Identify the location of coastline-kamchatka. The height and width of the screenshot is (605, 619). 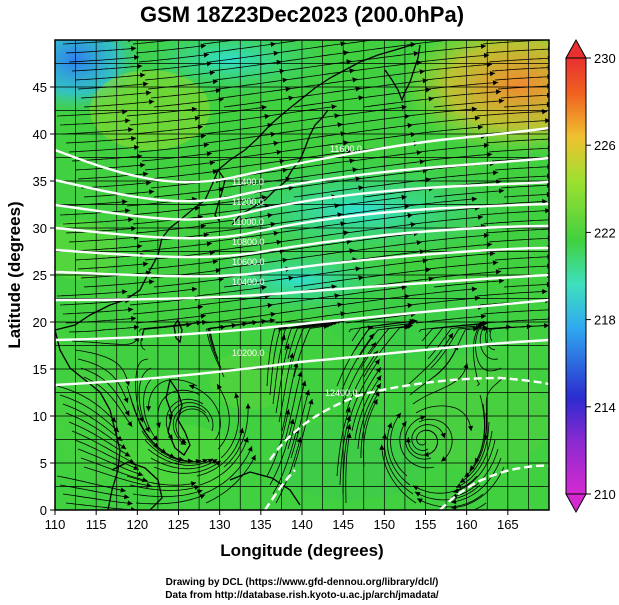
(402, 73).